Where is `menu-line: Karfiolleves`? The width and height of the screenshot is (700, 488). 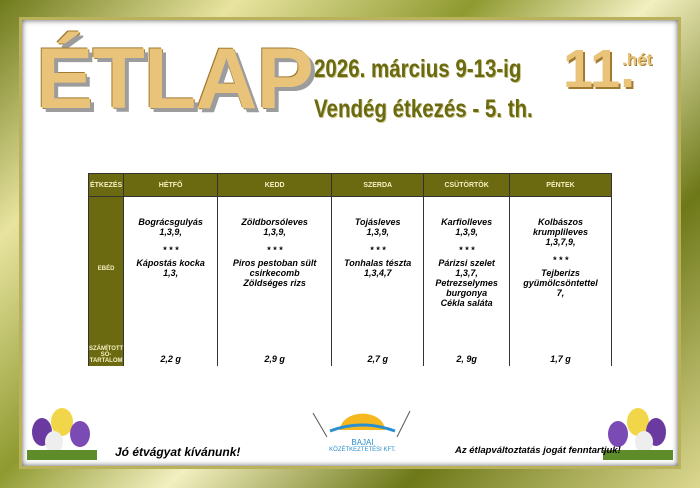
menu-line: Karfiolleves is located at coordinates (467, 222).